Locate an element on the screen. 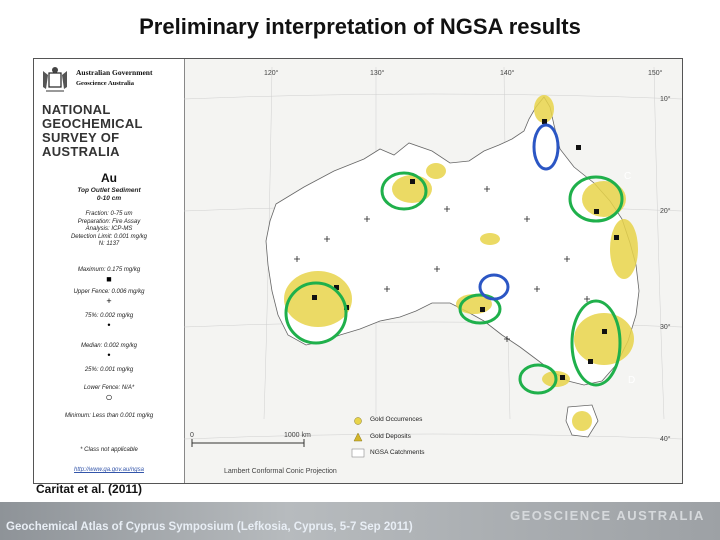 This screenshot has width=720, height=540. citation: Caritat et al. (2011) is located at coordinates (89, 489).